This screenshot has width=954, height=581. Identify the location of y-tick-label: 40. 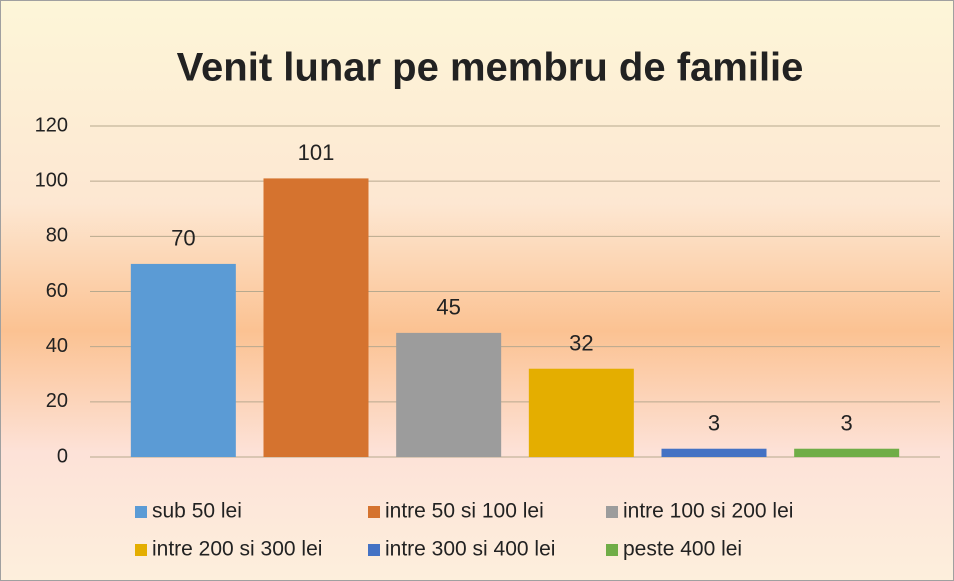
(57, 346).